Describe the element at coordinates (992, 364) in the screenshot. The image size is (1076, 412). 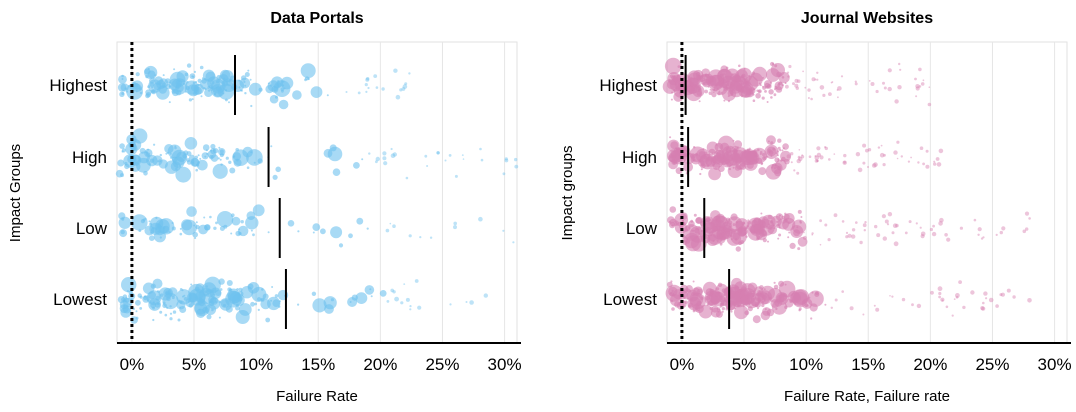
I see `x-tick-label: 25%` at that location.